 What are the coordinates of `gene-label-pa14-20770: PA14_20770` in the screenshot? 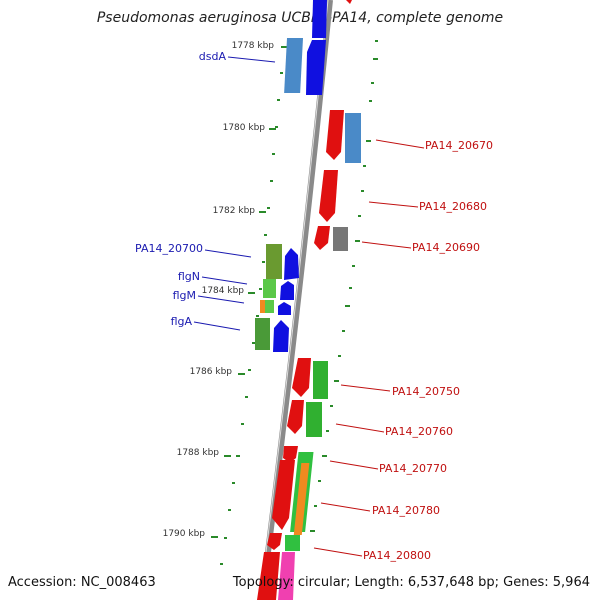 It's located at (413, 468).